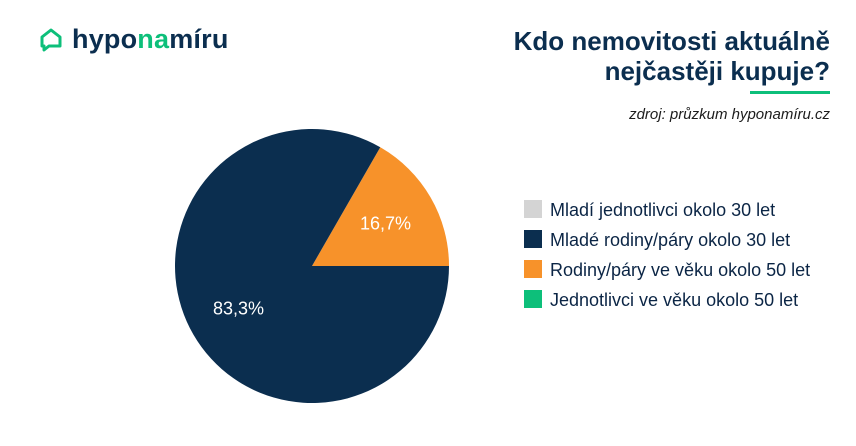  What do you see at coordinates (199, 39) in the screenshot?
I see `brand-name-part3: míru` at bounding box center [199, 39].